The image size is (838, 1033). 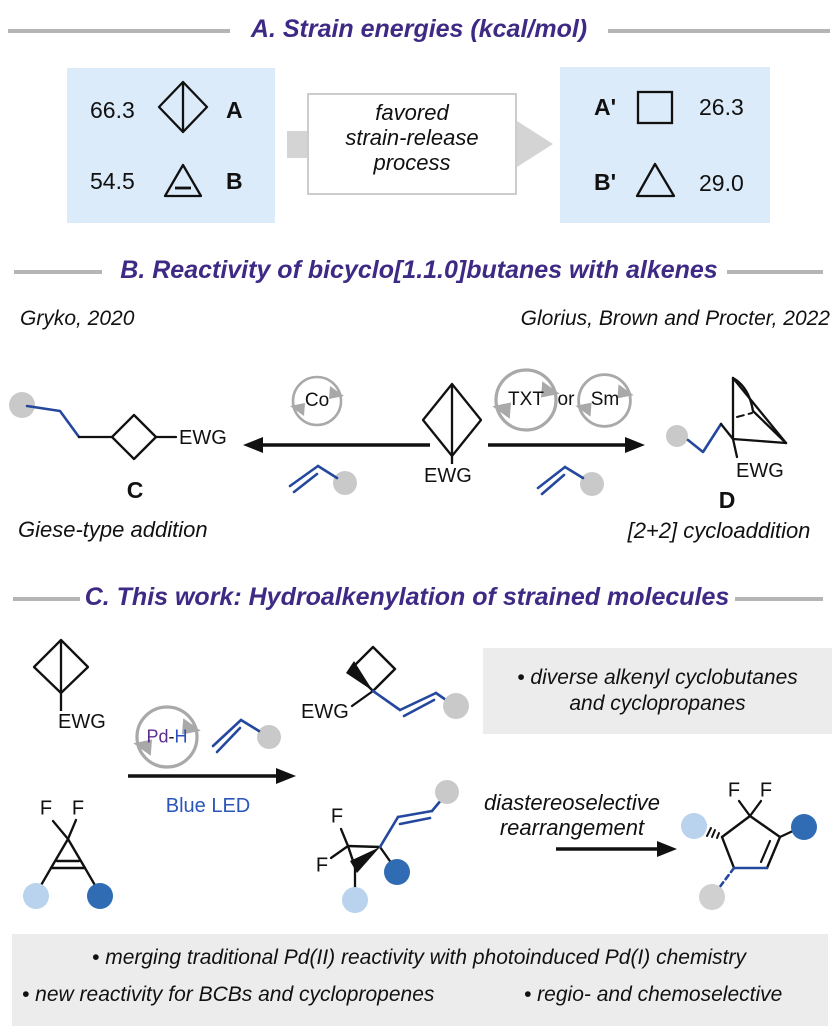 What do you see at coordinates (93, 426) in the screenshot?
I see `compound-c-structure` at bounding box center [93, 426].